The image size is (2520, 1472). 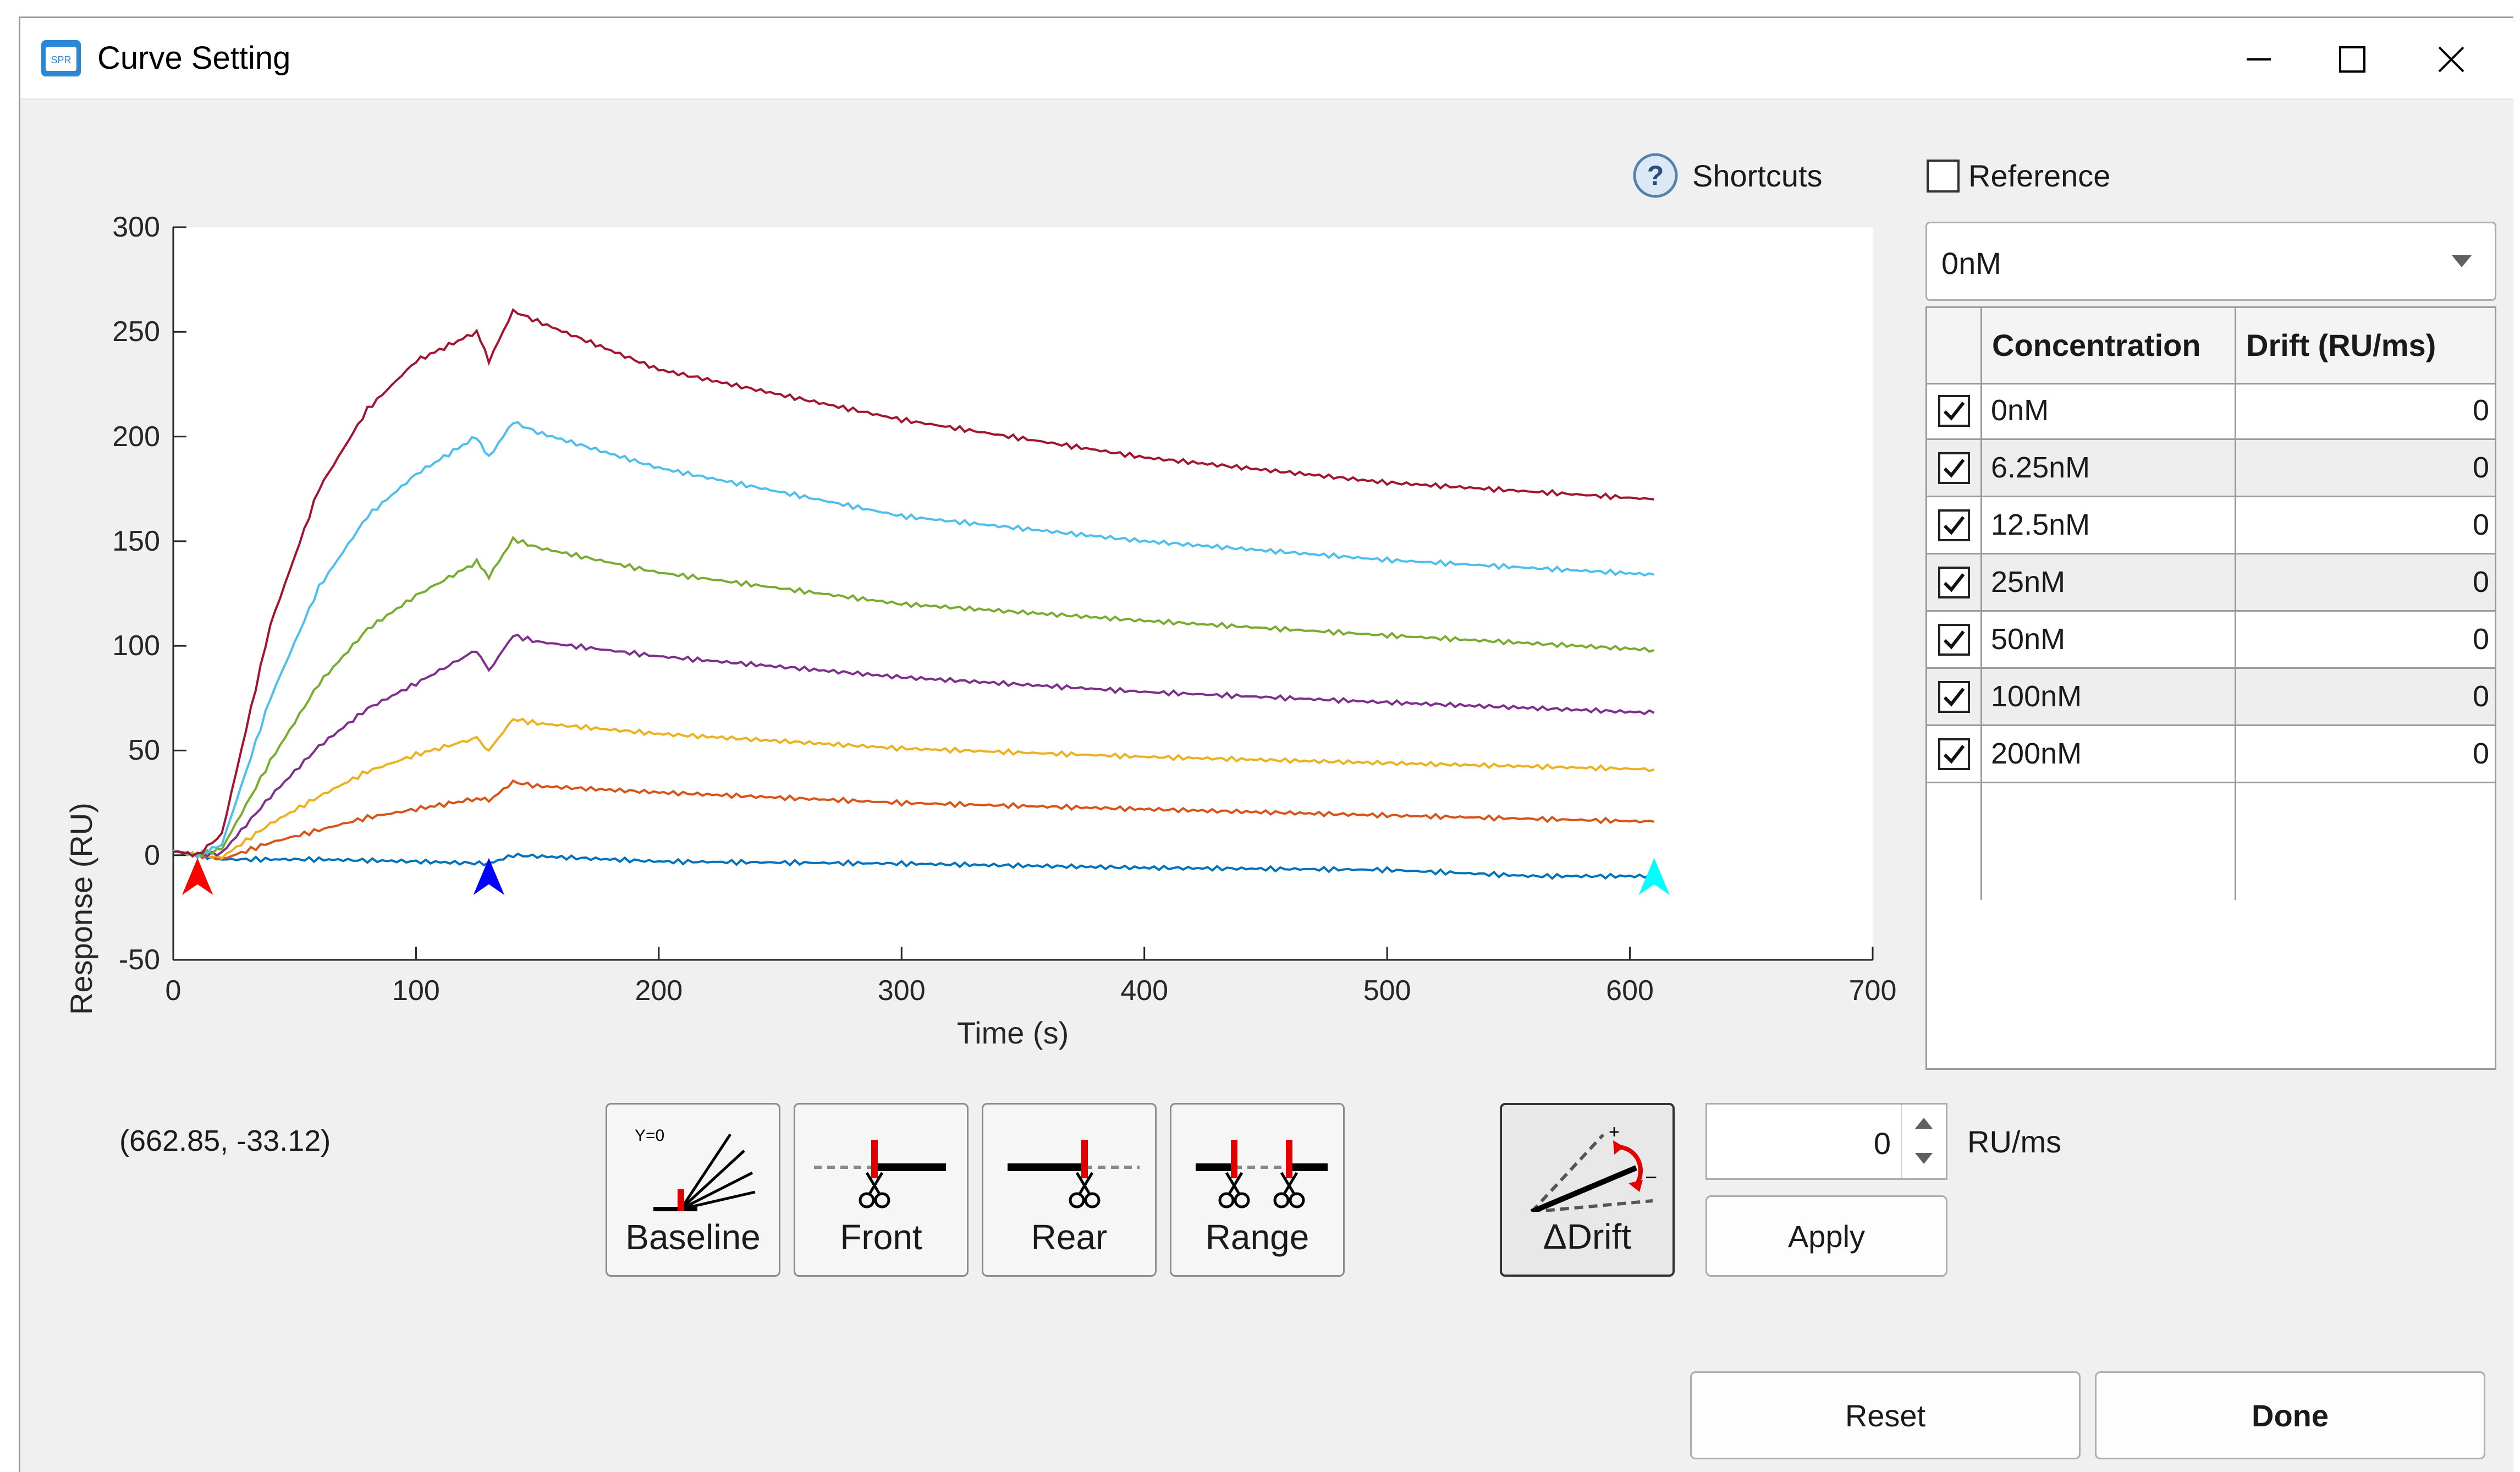 What do you see at coordinates (416, 991) in the screenshot?
I see `x-tick-label: 100` at bounding box center [416, 991].